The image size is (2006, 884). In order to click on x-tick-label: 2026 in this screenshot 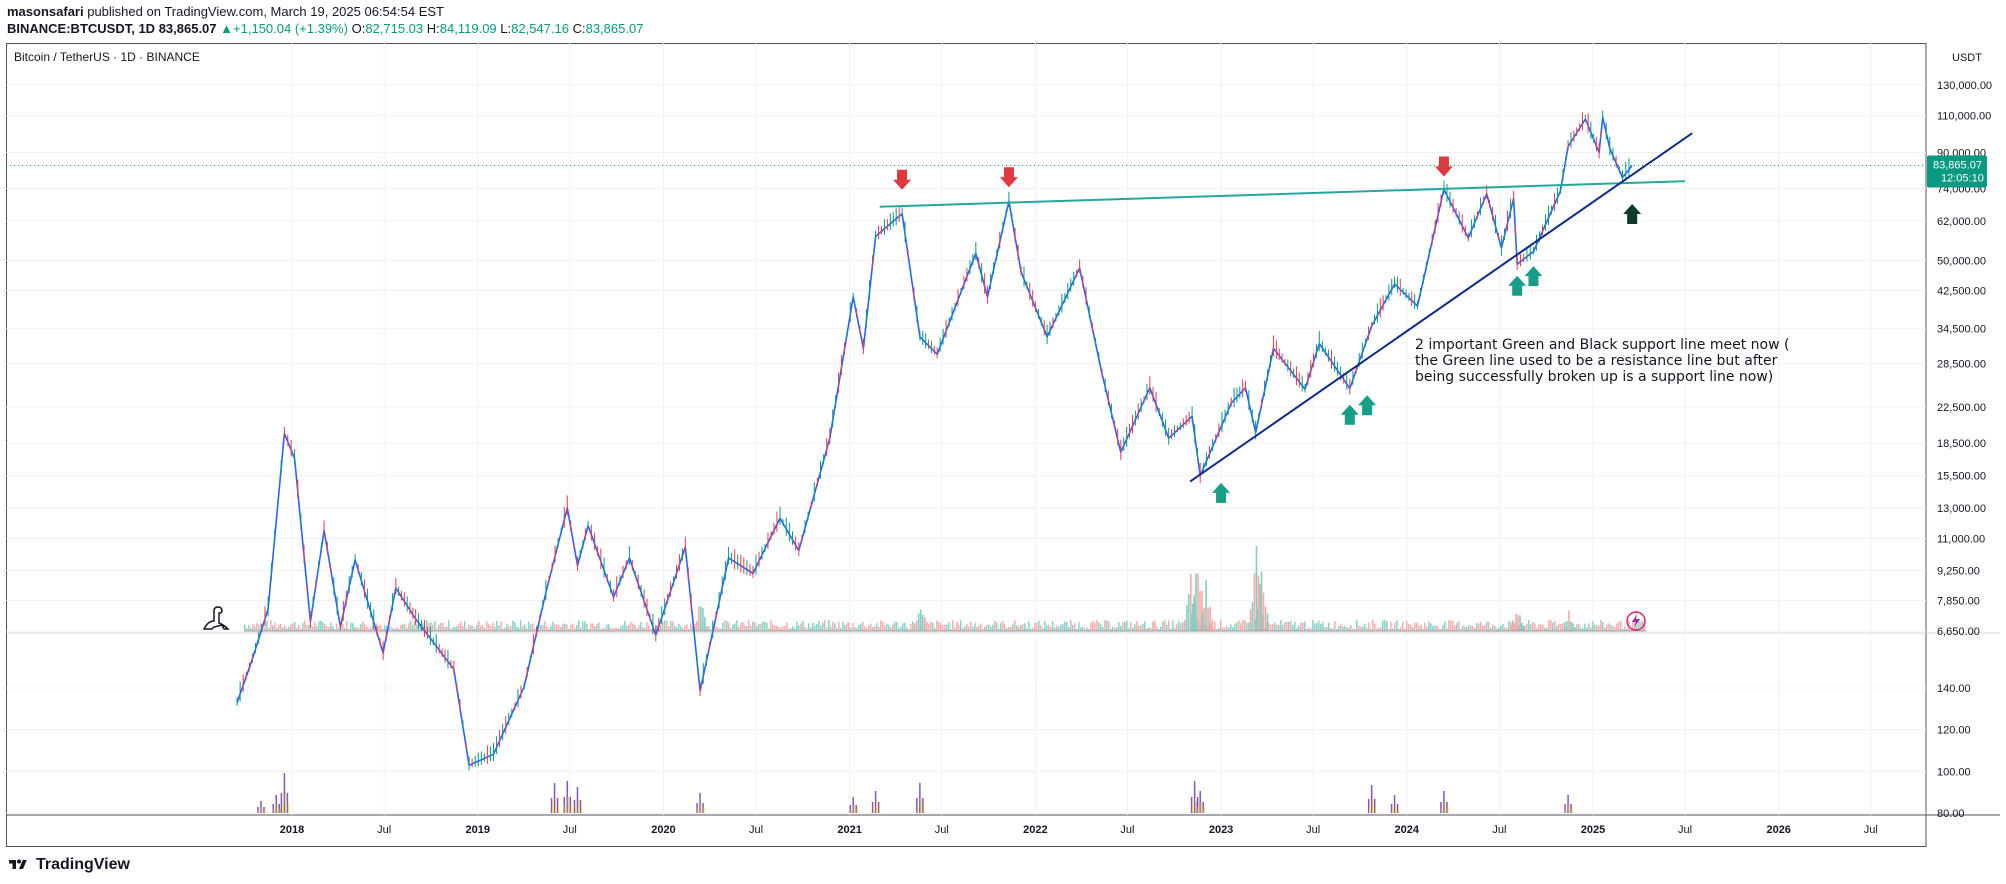, I will do `click(1778, 830)`.